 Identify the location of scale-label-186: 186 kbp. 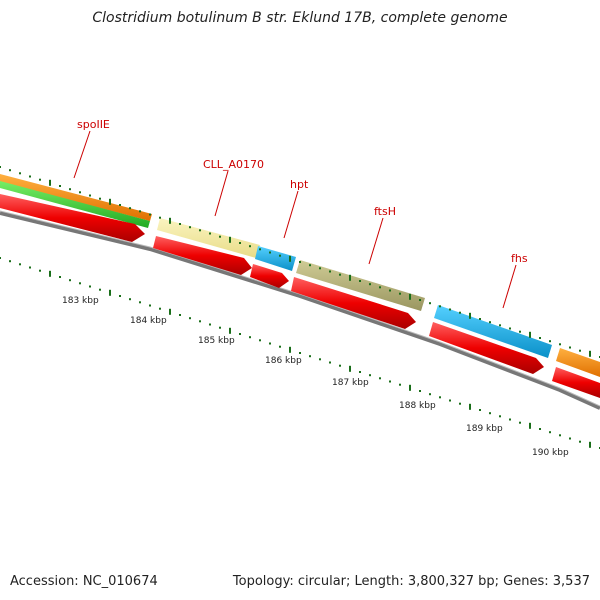
(283, 361).